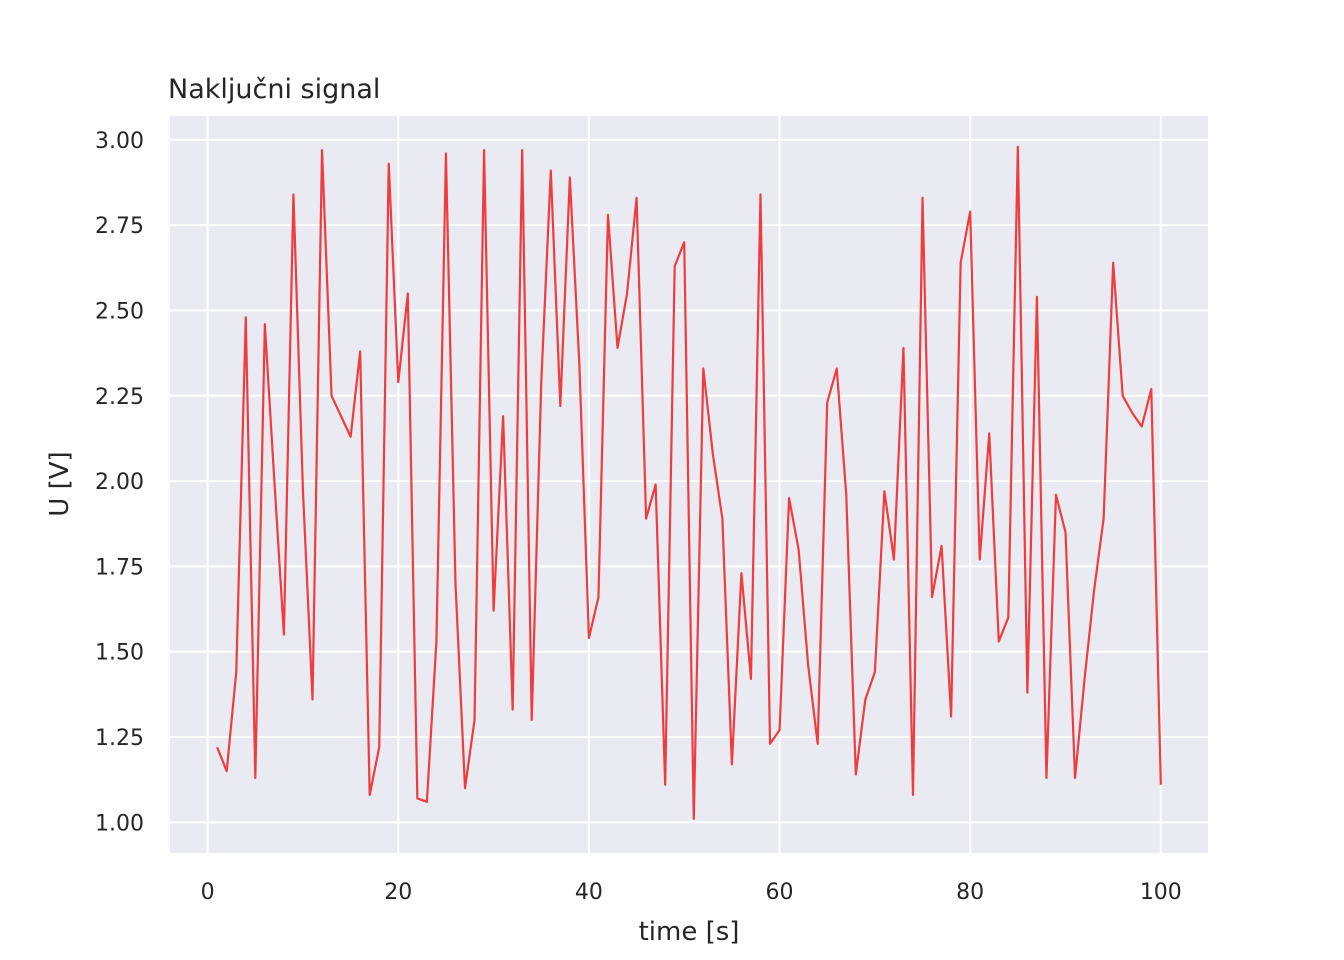 The height and width of the screenshot is (960, 1344). Describe the element at coordinates (119, 311) in the screenshot. I see `y-tick-label: 2.50` at that location.